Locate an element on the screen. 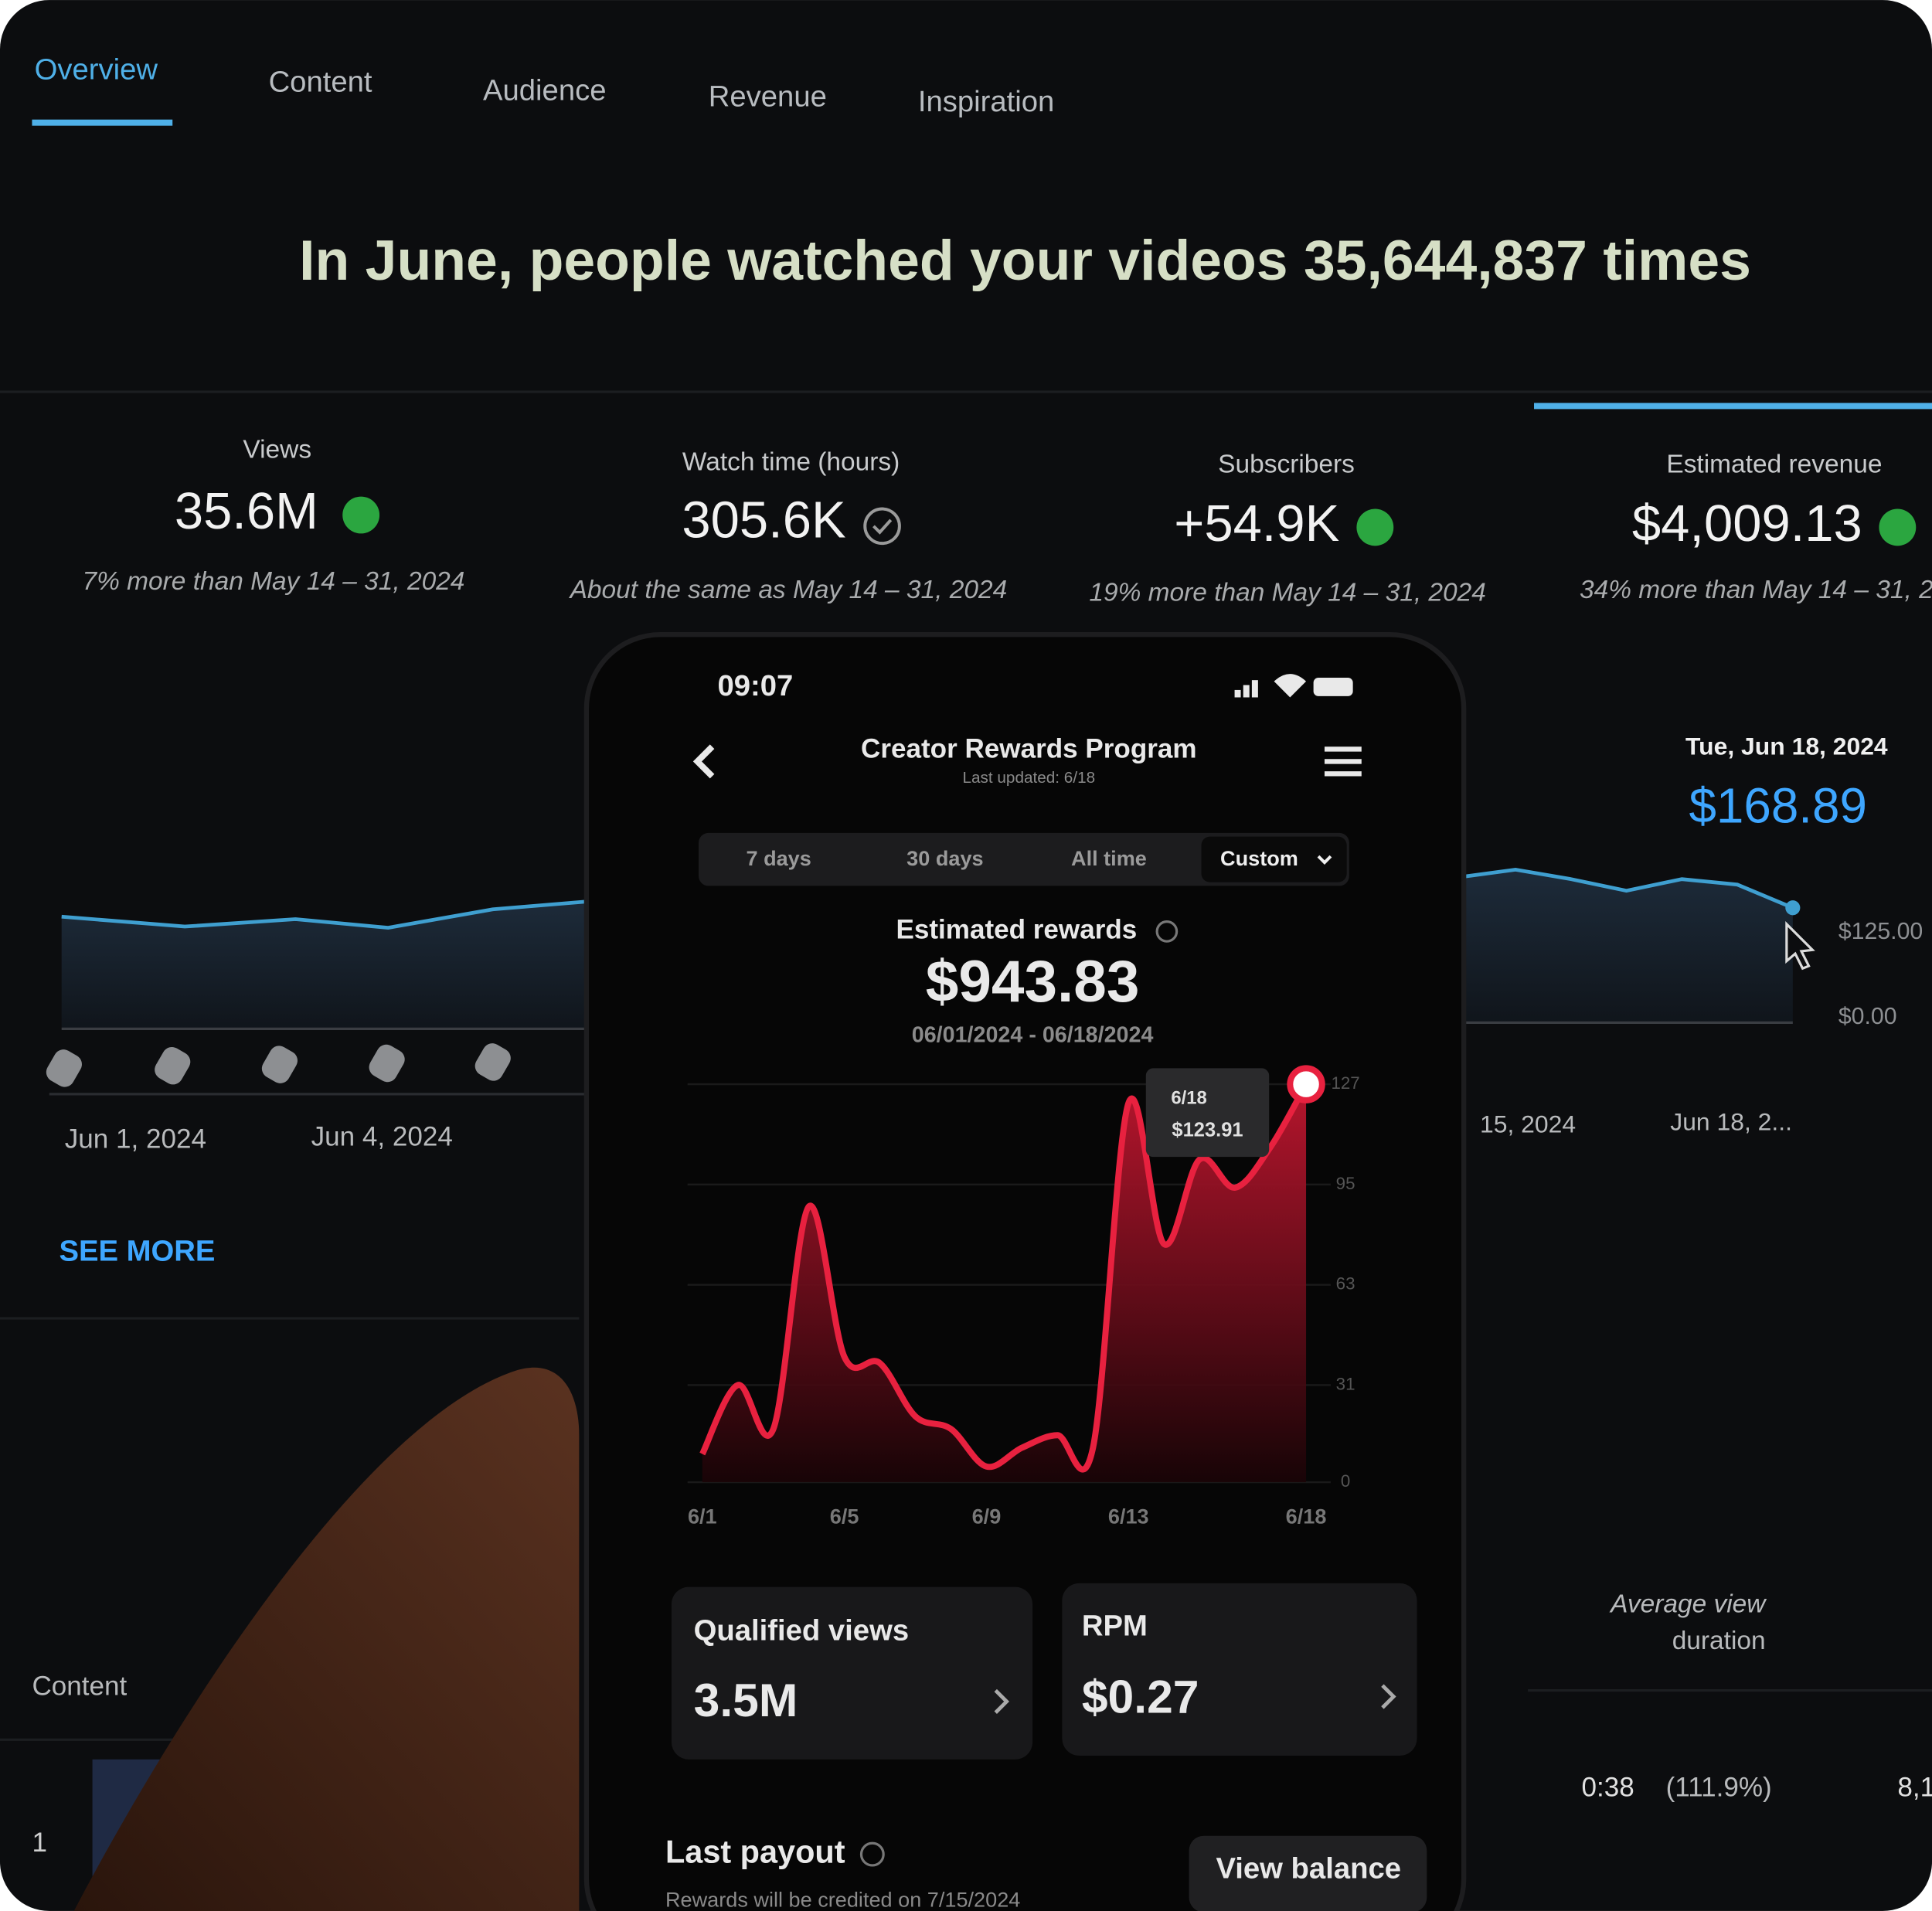 The height and width of the screenshot is (1911, 1932). tooltip-date: 6/18 is located at coordinates (1189, 1098).